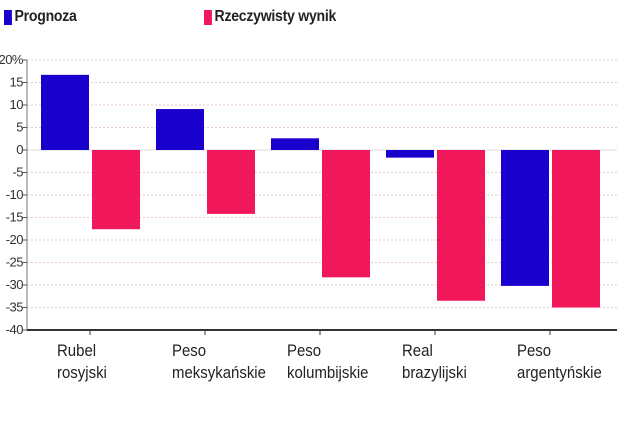  What do you see at coordinates (434, 372) in the screenshot?
I see `x-tick-label-line: brazylijski` at bounding box center [434, 372].